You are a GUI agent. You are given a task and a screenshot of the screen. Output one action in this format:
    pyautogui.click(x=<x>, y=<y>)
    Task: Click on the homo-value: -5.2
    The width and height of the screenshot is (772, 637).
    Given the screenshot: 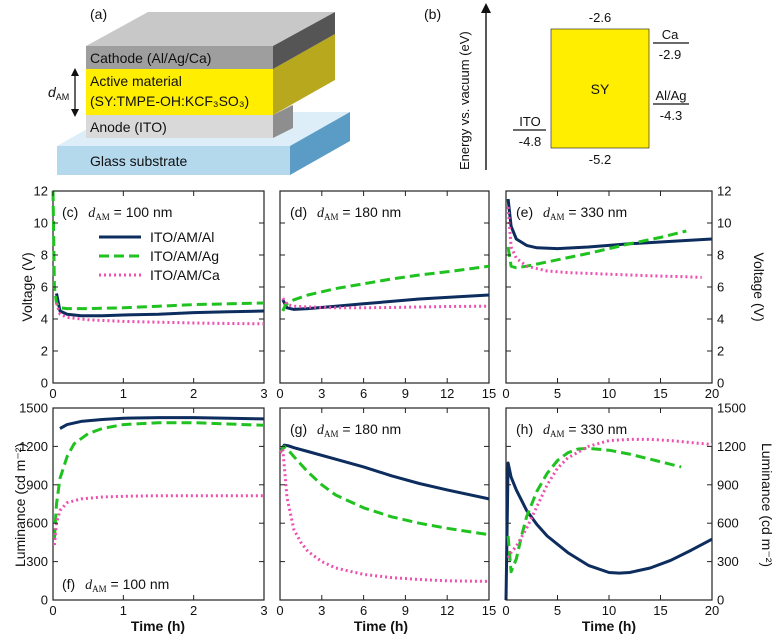 What is the action you would take?
    pyautogui.click(x=600, y=159)
    